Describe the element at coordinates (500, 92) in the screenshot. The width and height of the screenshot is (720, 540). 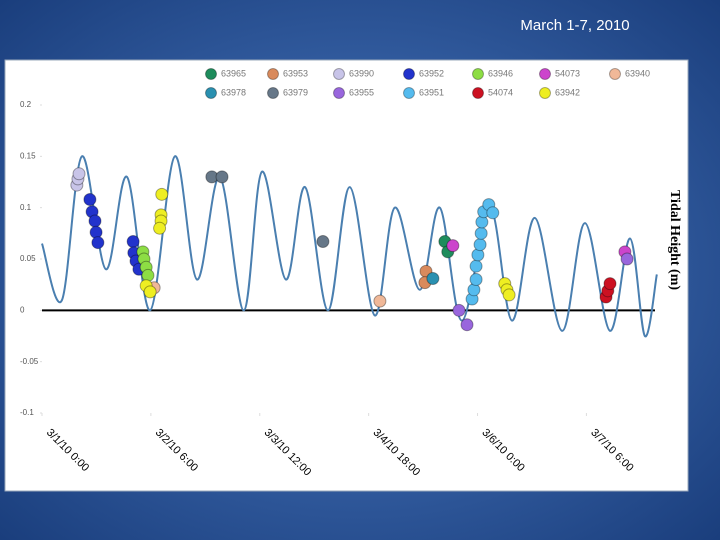
I see `legend-label: 54074` at that location.